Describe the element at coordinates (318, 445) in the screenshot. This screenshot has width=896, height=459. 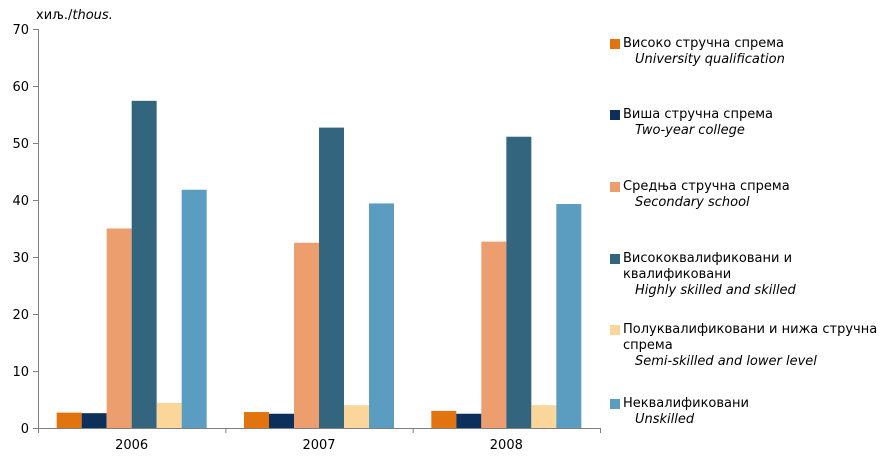
I see `x-tick-label: 2007` at that location.